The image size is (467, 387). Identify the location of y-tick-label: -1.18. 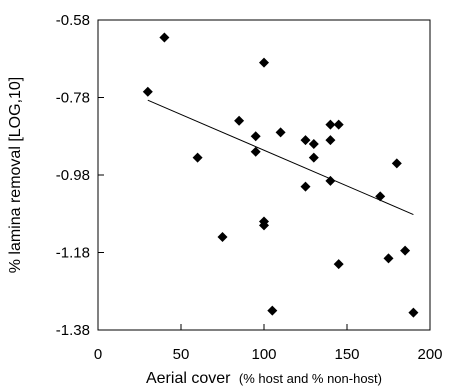
(73, 253).